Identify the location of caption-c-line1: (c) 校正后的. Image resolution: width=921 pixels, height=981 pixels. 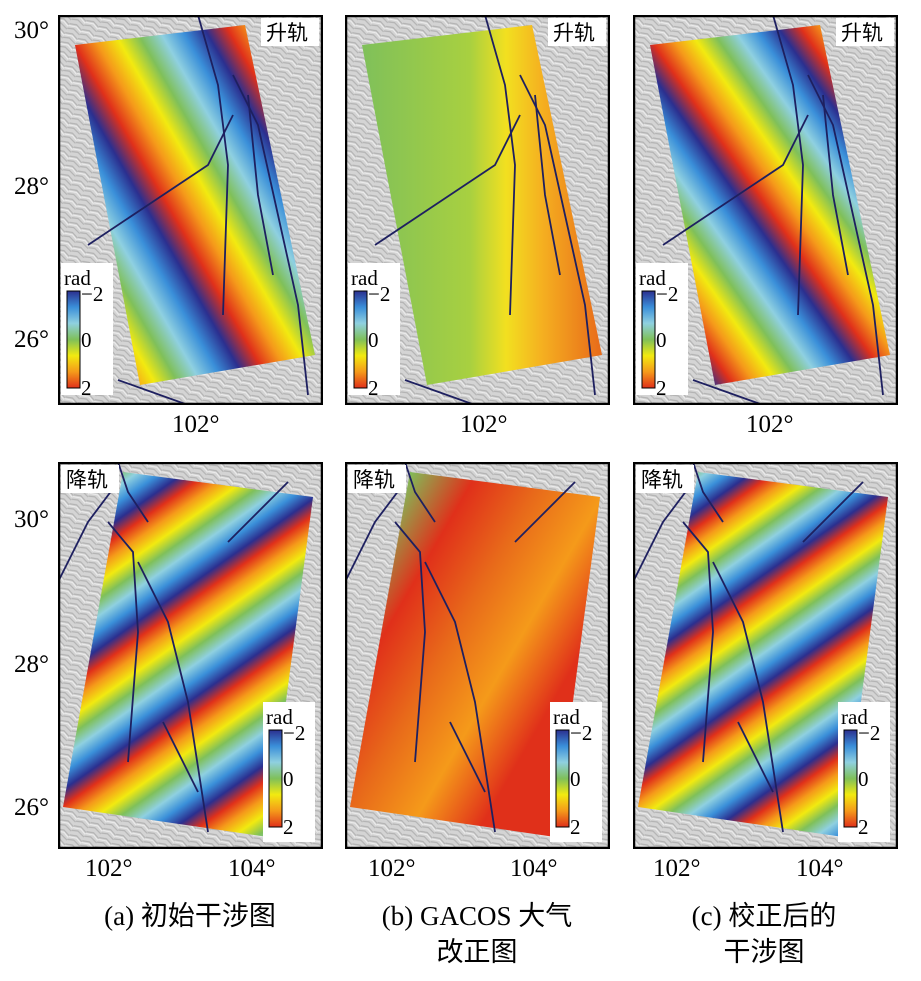
(764, 916).